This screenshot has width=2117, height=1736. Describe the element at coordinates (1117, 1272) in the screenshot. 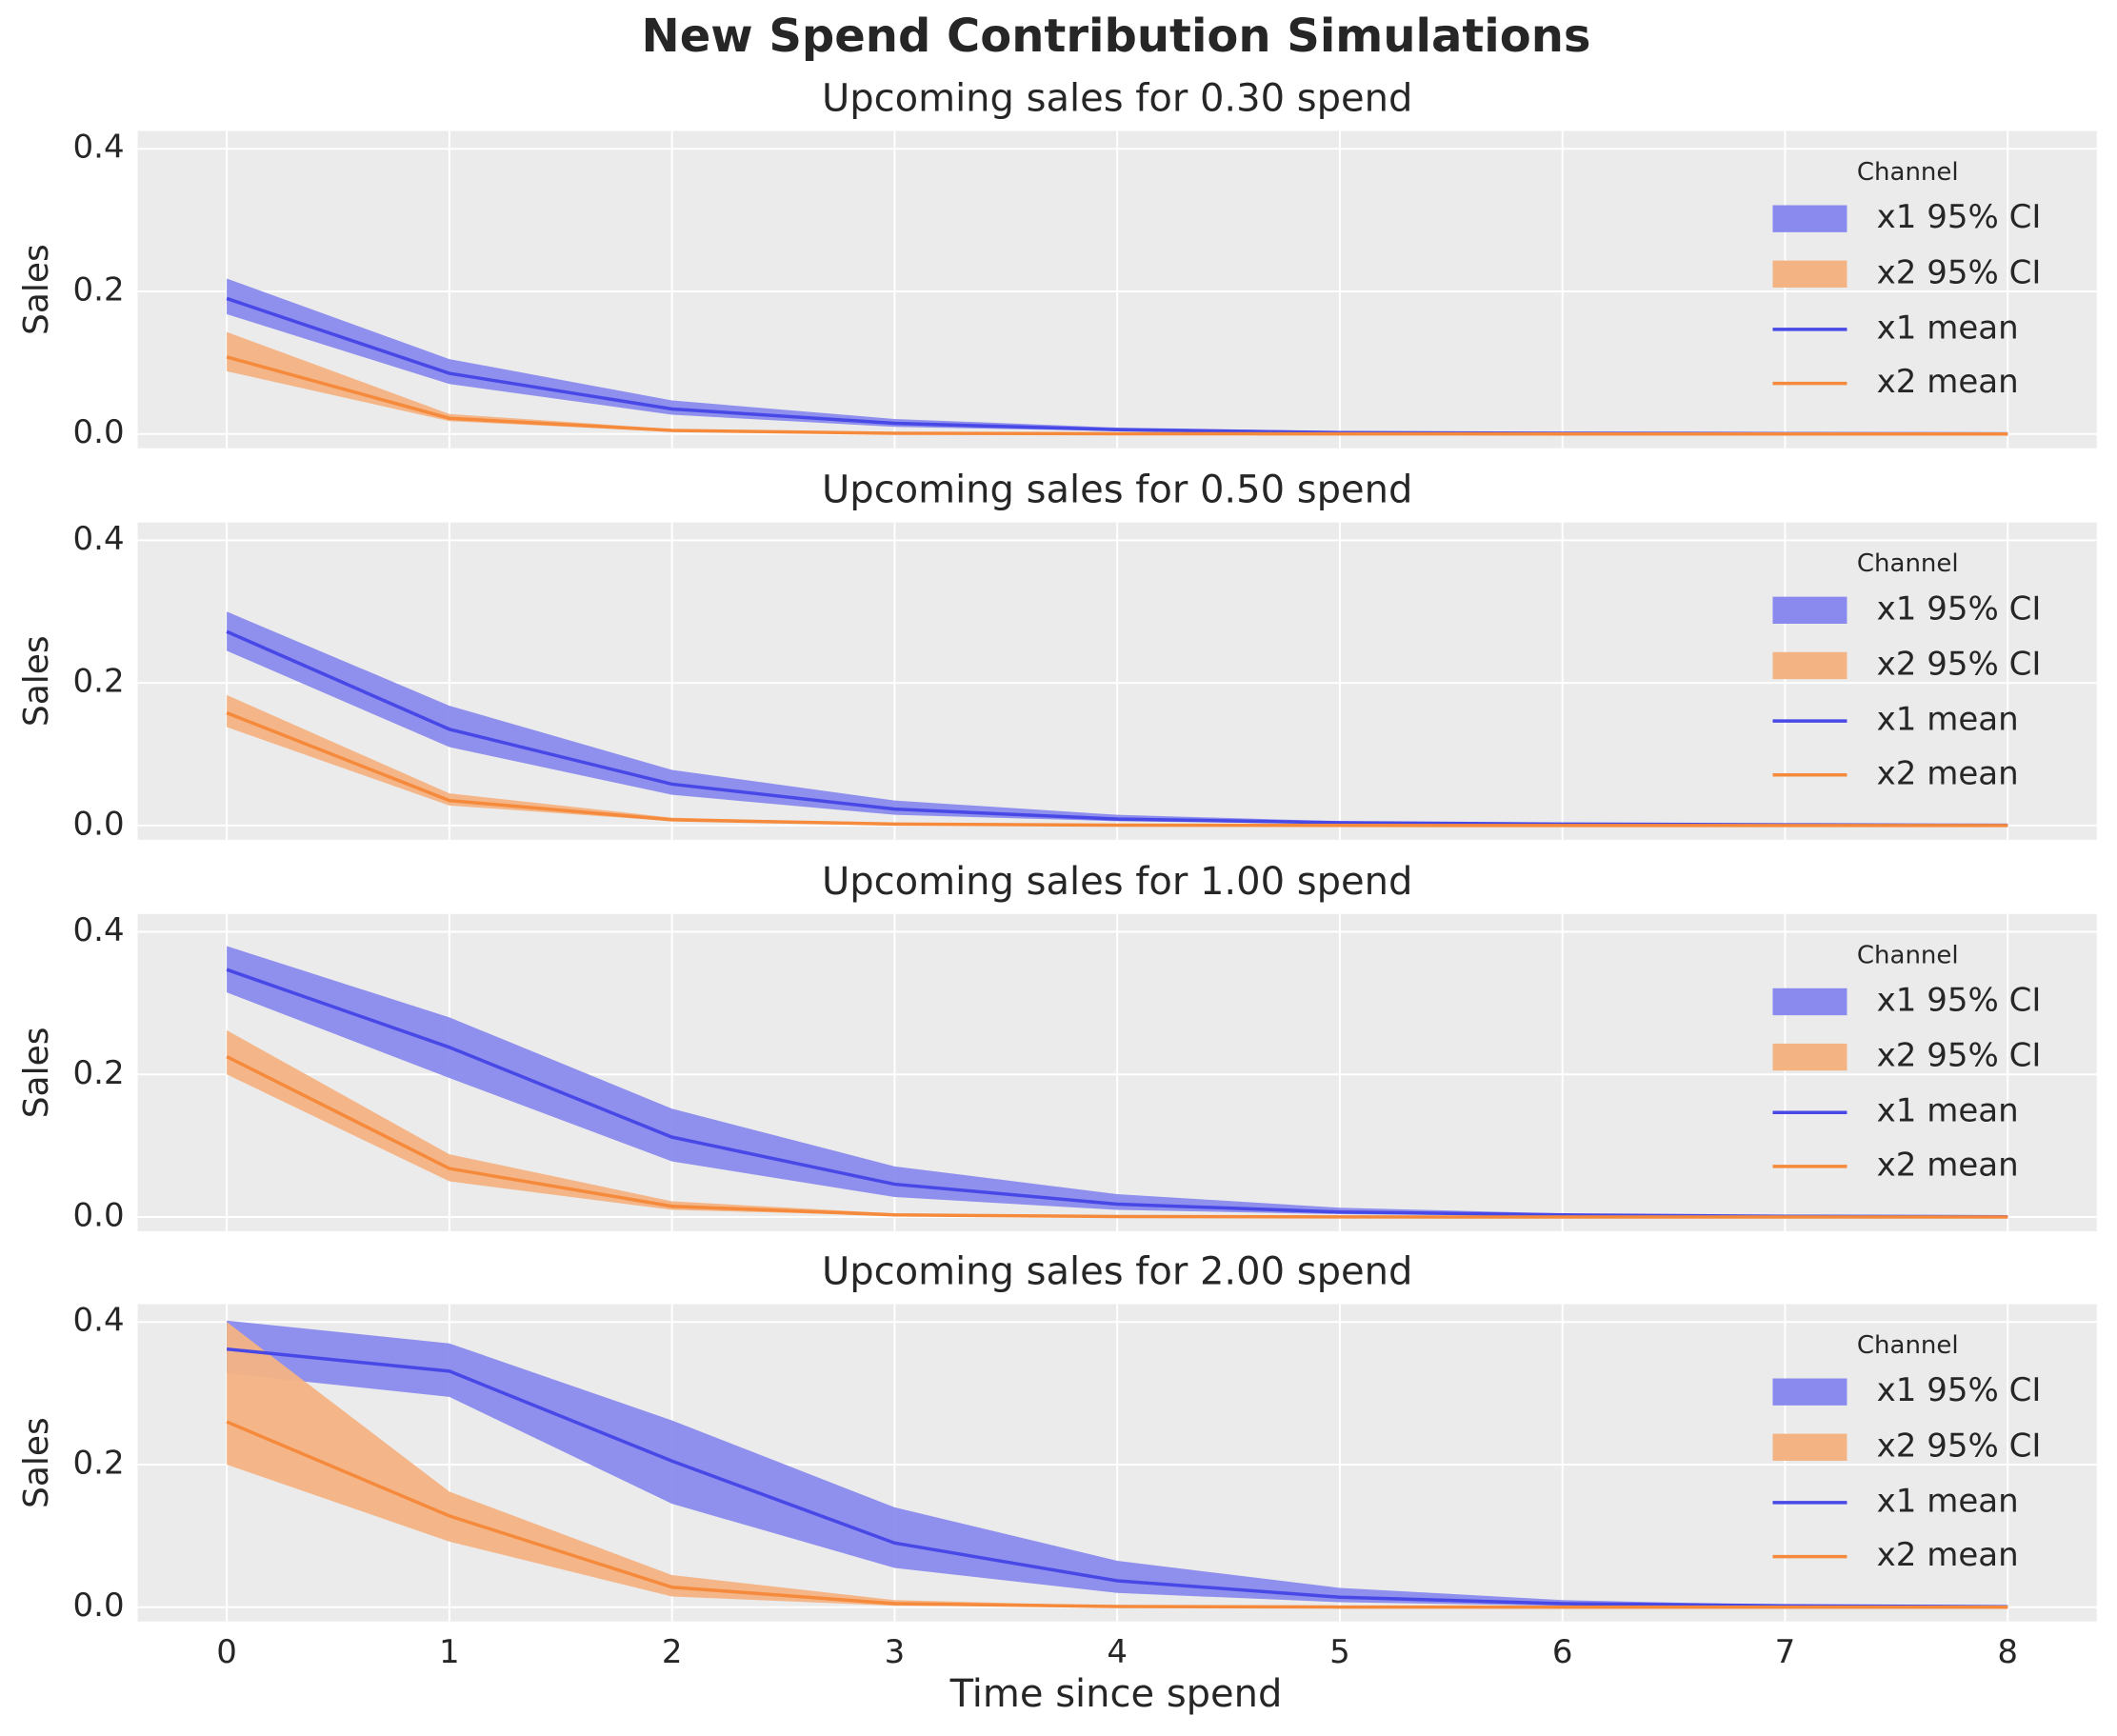

I see `subplot-title: Upcoming sales for 2.00 spend` at that location.